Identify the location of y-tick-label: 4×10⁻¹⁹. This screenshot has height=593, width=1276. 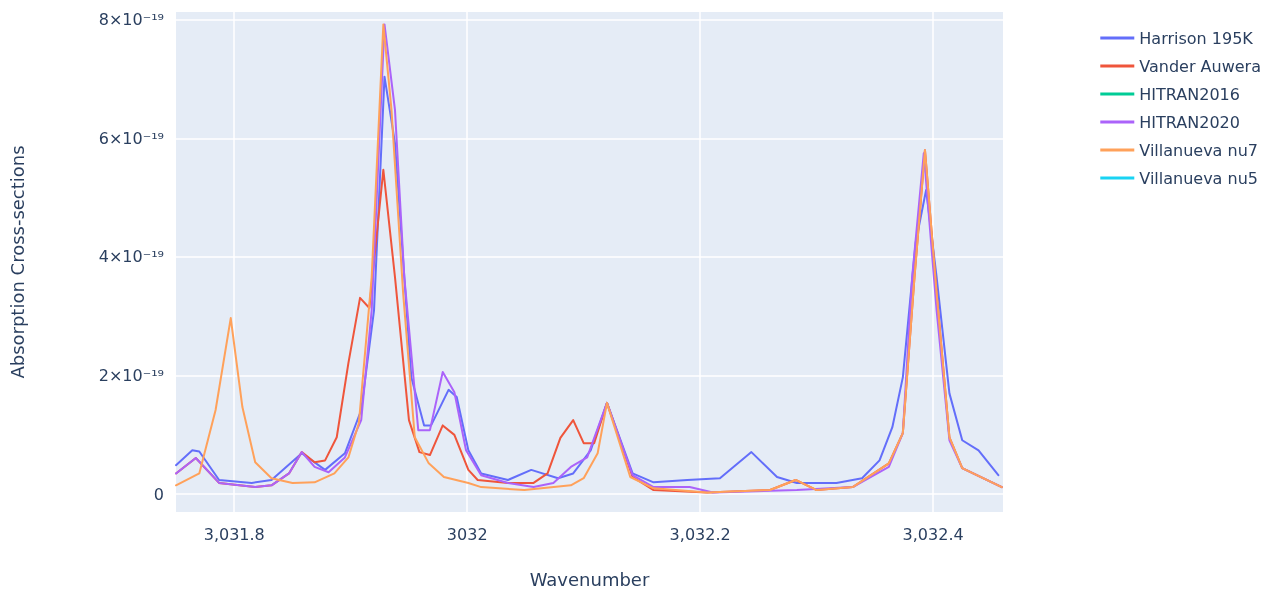
(131, 257).